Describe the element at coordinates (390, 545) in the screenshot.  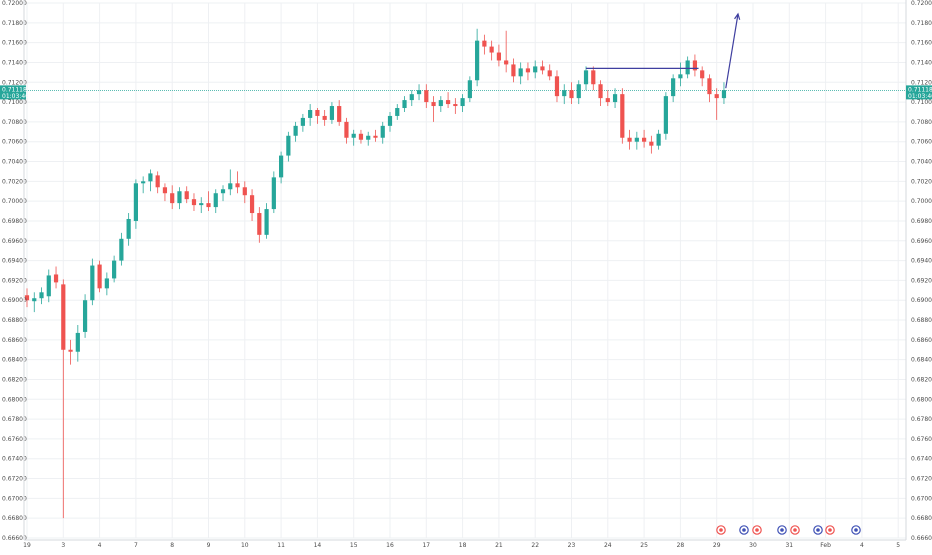
I see `x-tick-label: 16` at that location.